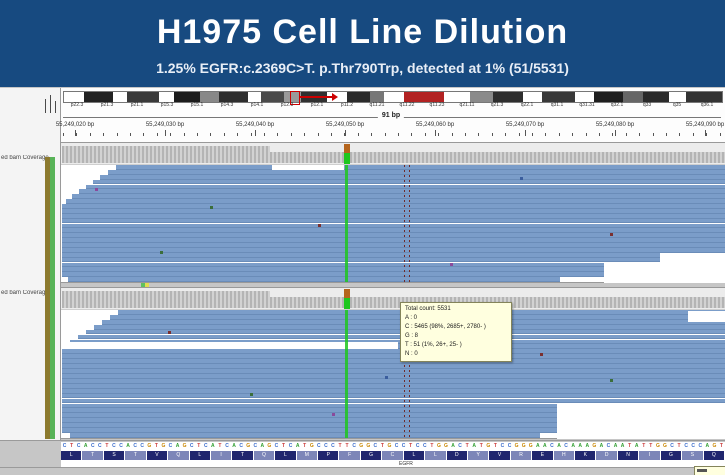  I want to click on alignment-panel-1-coverage-track, so click(393, 154).